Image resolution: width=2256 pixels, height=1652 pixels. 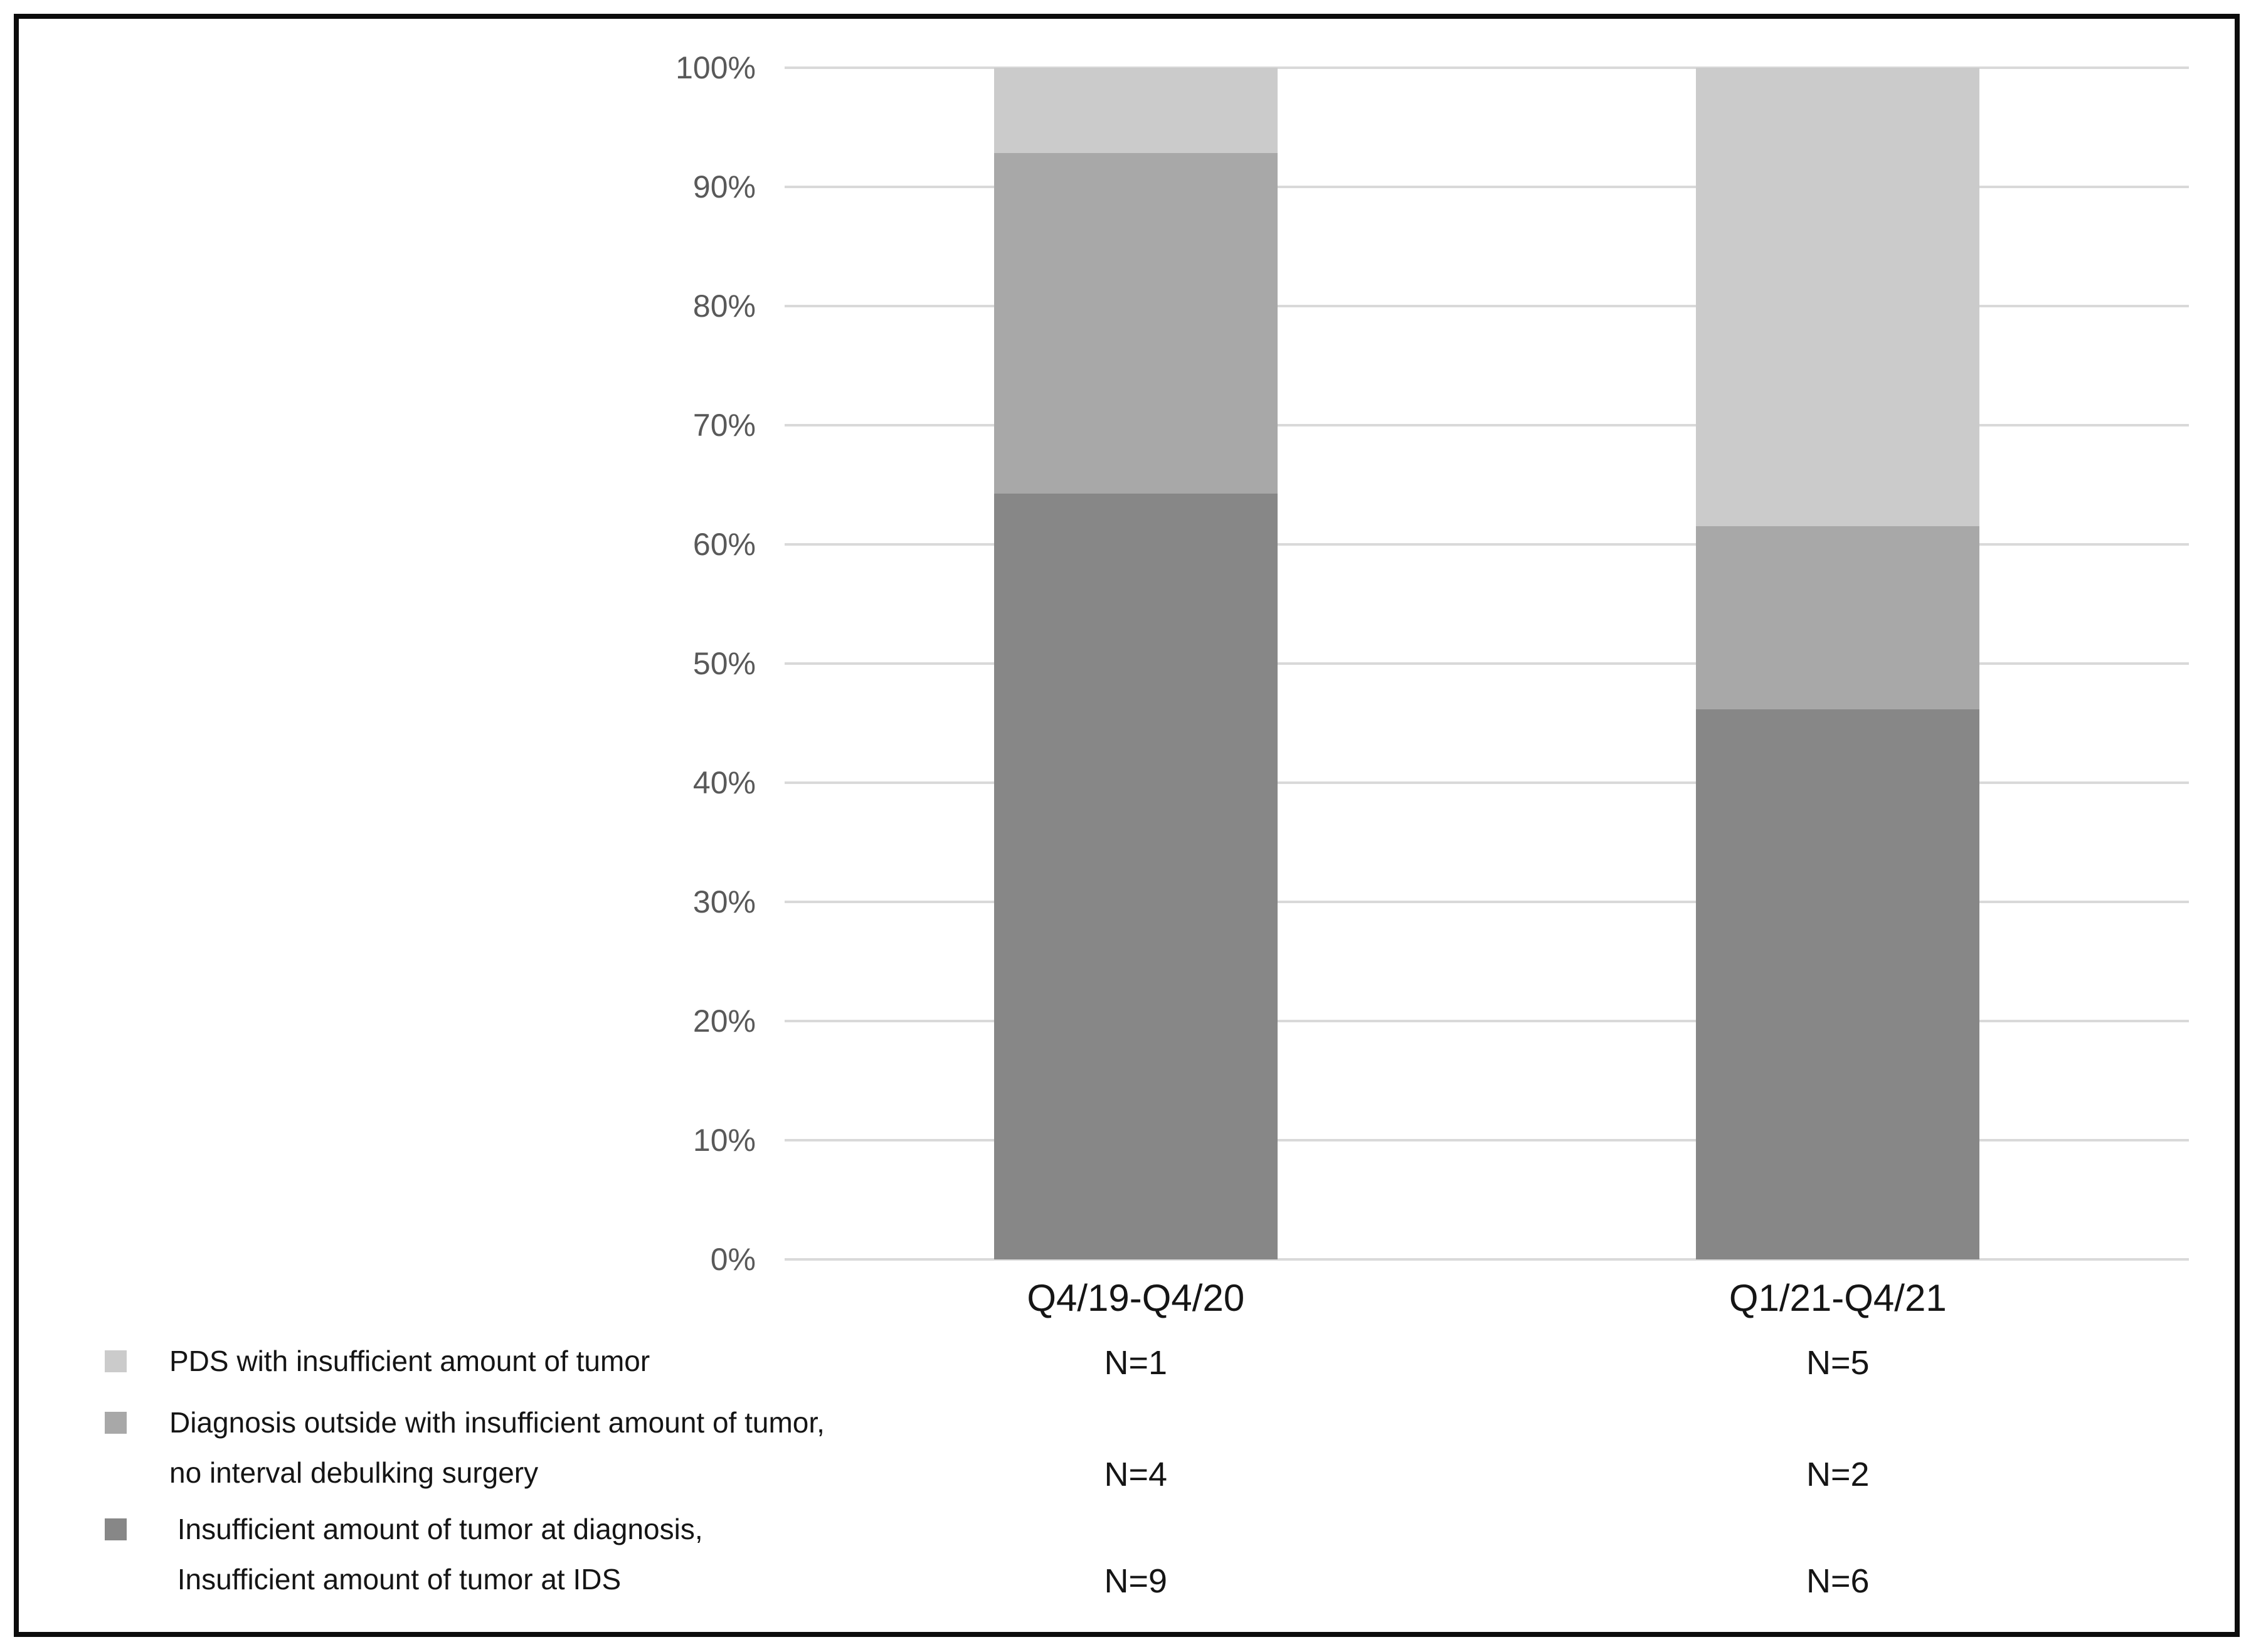 I want to click on gridline-40%, so click(x=1487, y=782).